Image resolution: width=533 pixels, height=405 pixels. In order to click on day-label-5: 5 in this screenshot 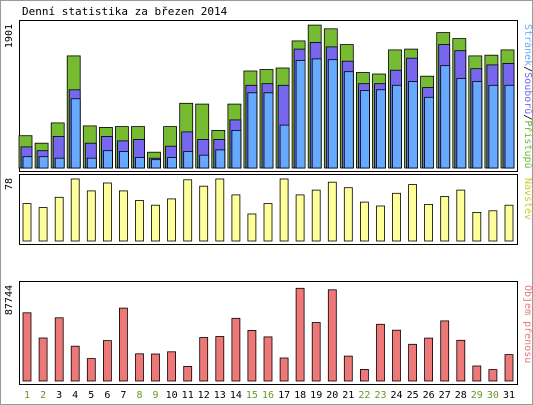, I will do `click(91, 395)`.